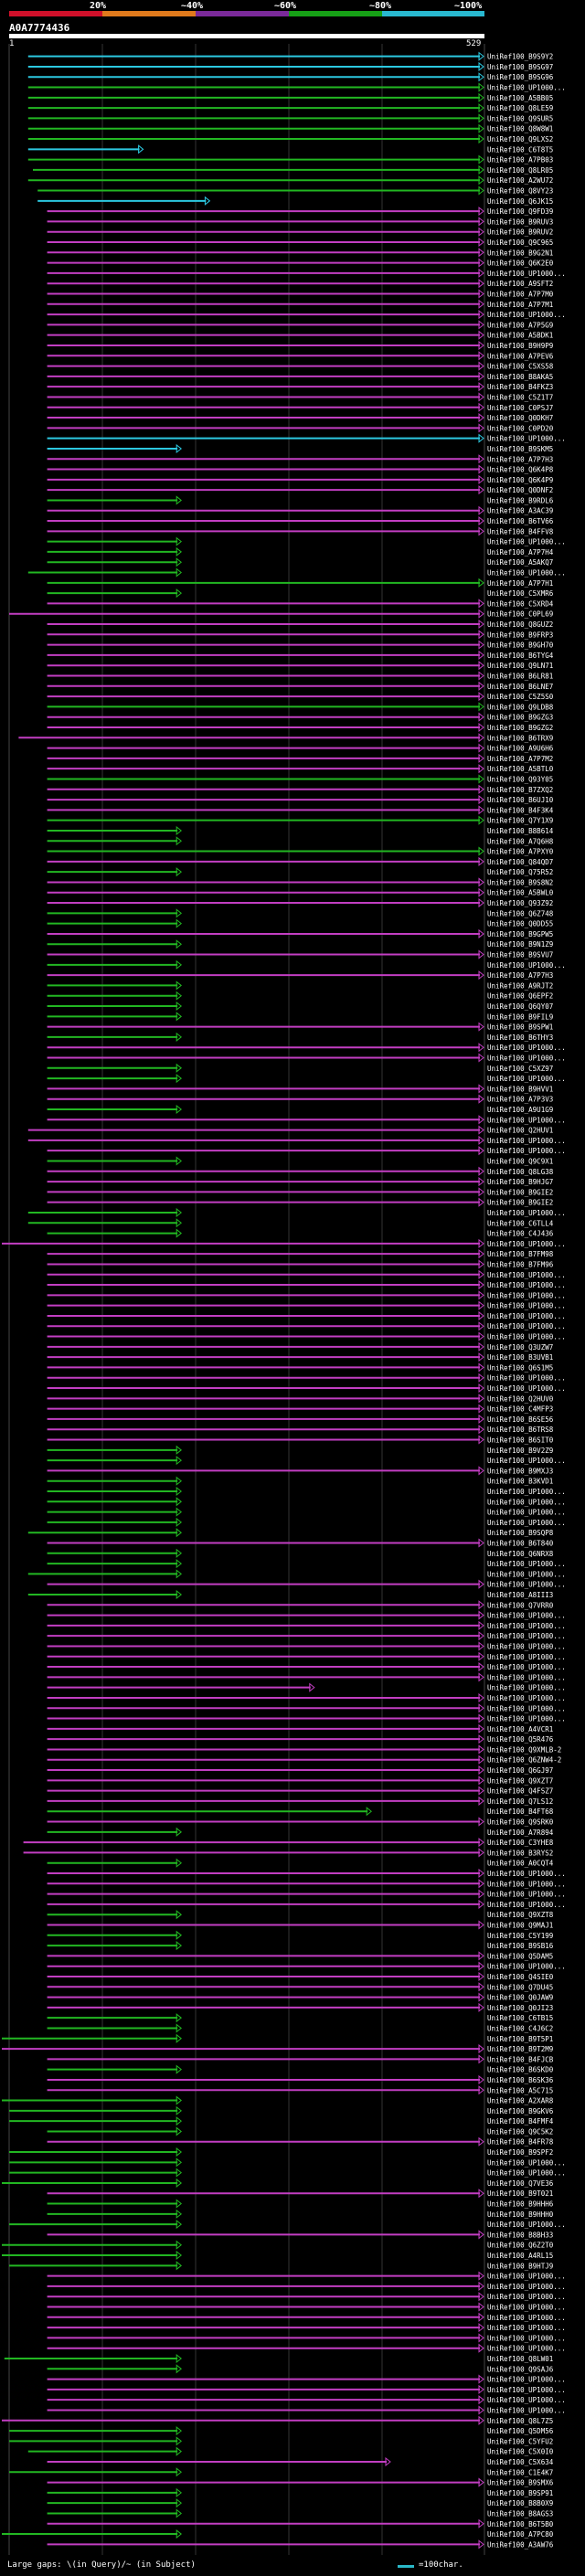 The image size is (585, 2576). Describe the element at coordinates (278, 2245) in the screenshot. I see `alignment-row: UniRef100_Q6Z2T0` at that location.